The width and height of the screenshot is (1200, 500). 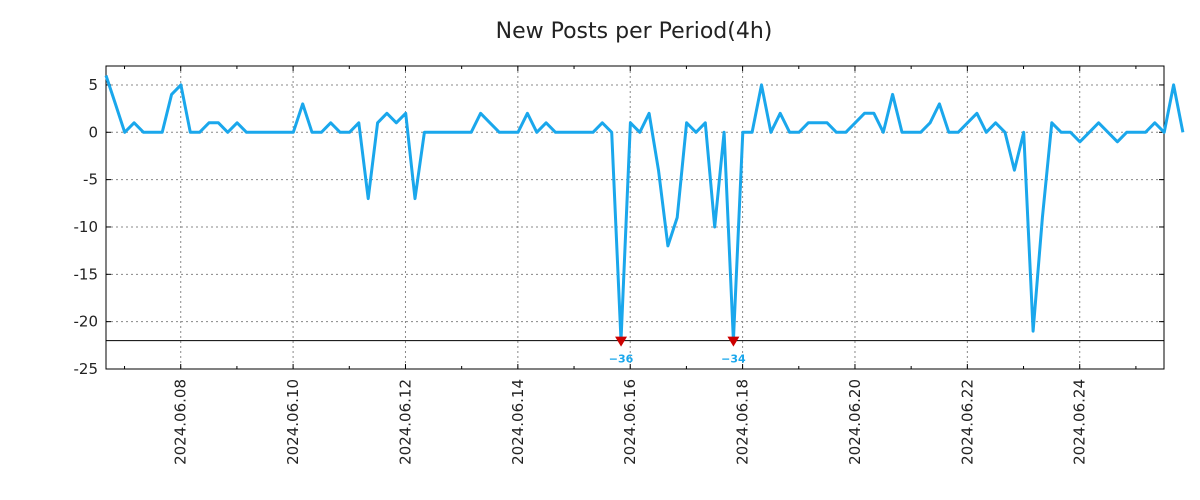 What do you see at coordinates (90, 180) in the screenshot?
I see `y-tick-label: -5` at bounding box center [90, 180].